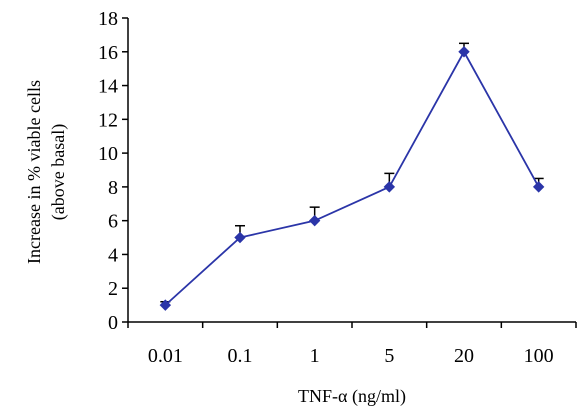  What do you see at coordinates (539, 356) in the screenshot?
I see `x-tick-label: 100` at bounding box center [539, 356].